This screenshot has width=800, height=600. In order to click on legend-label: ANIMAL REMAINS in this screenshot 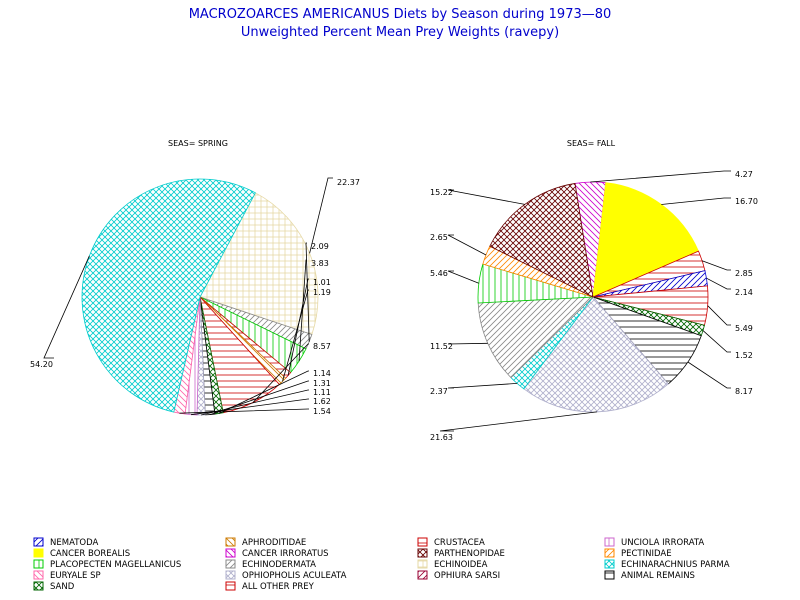, I will do `click(658, 576)`.